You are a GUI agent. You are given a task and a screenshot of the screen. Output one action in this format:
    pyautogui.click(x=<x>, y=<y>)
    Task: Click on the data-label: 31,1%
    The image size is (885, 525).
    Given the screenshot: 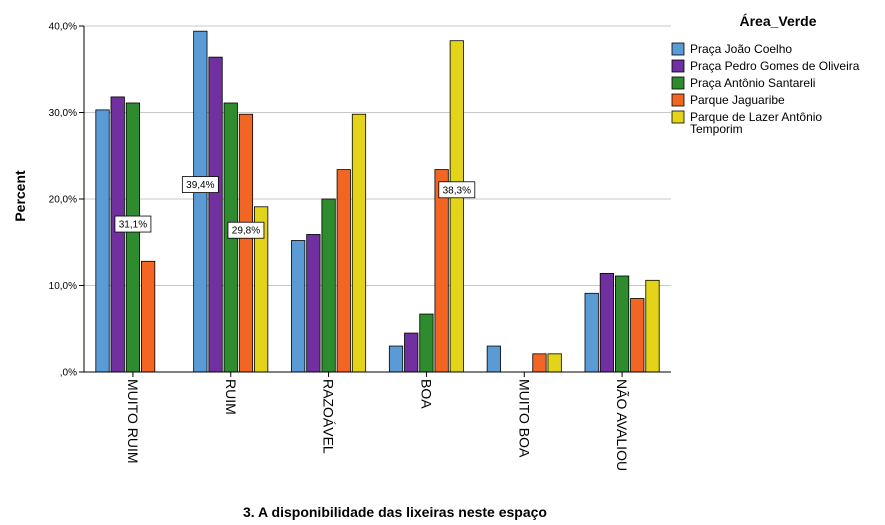 What is the action you would take?
    pyautogui.click(x=133, y=224)
    